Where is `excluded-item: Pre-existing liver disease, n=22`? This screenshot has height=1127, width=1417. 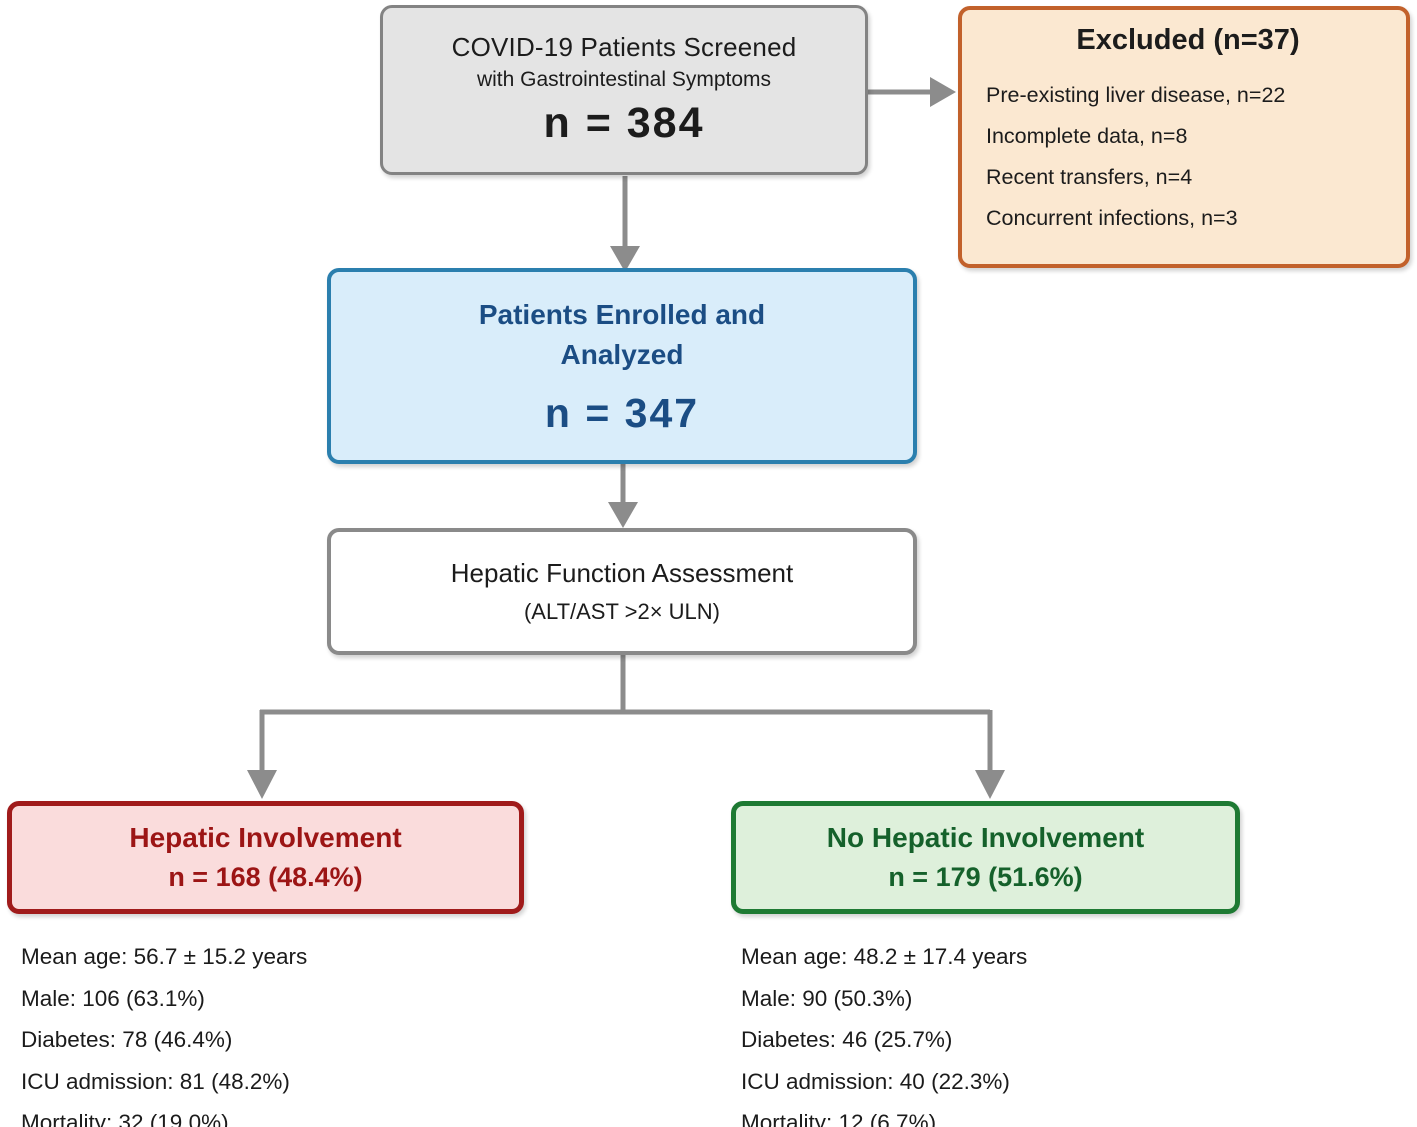 excluded-item: Pre-existing liver disease, n=22 is located at coordinates (1136, 95).